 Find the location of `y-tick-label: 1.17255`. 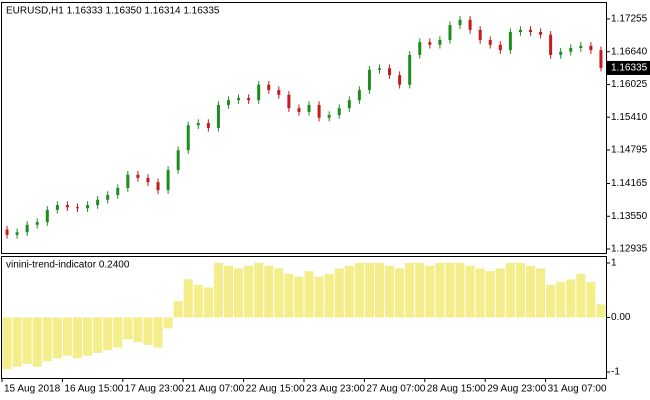

y-tick-label: 1.17255 is located at coordinates (629, 19).